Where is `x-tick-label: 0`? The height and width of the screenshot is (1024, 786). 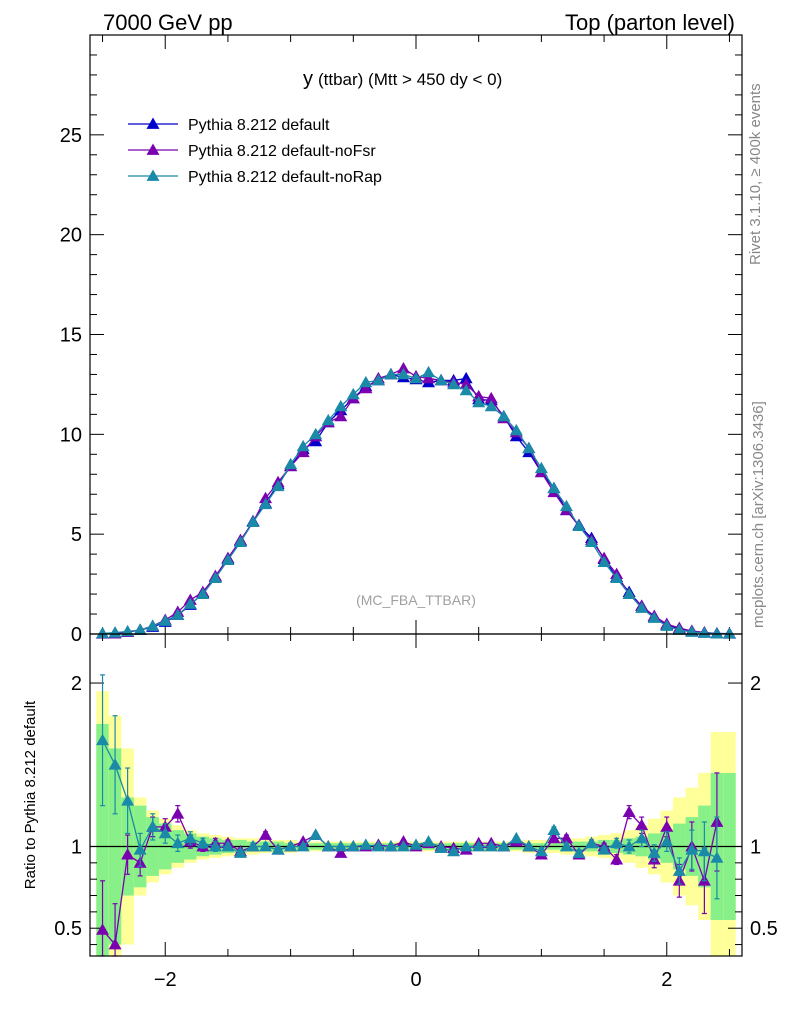
x-tick-label: 0 is located at coordinates (415, 980).